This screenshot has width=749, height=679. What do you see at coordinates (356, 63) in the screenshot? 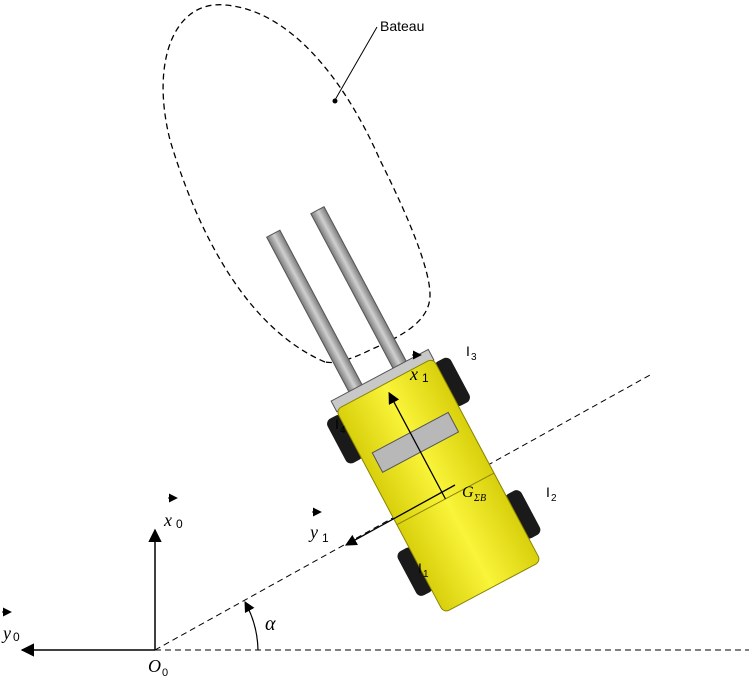
I see `boat-label-pointer` at bounding box center [356, 63].